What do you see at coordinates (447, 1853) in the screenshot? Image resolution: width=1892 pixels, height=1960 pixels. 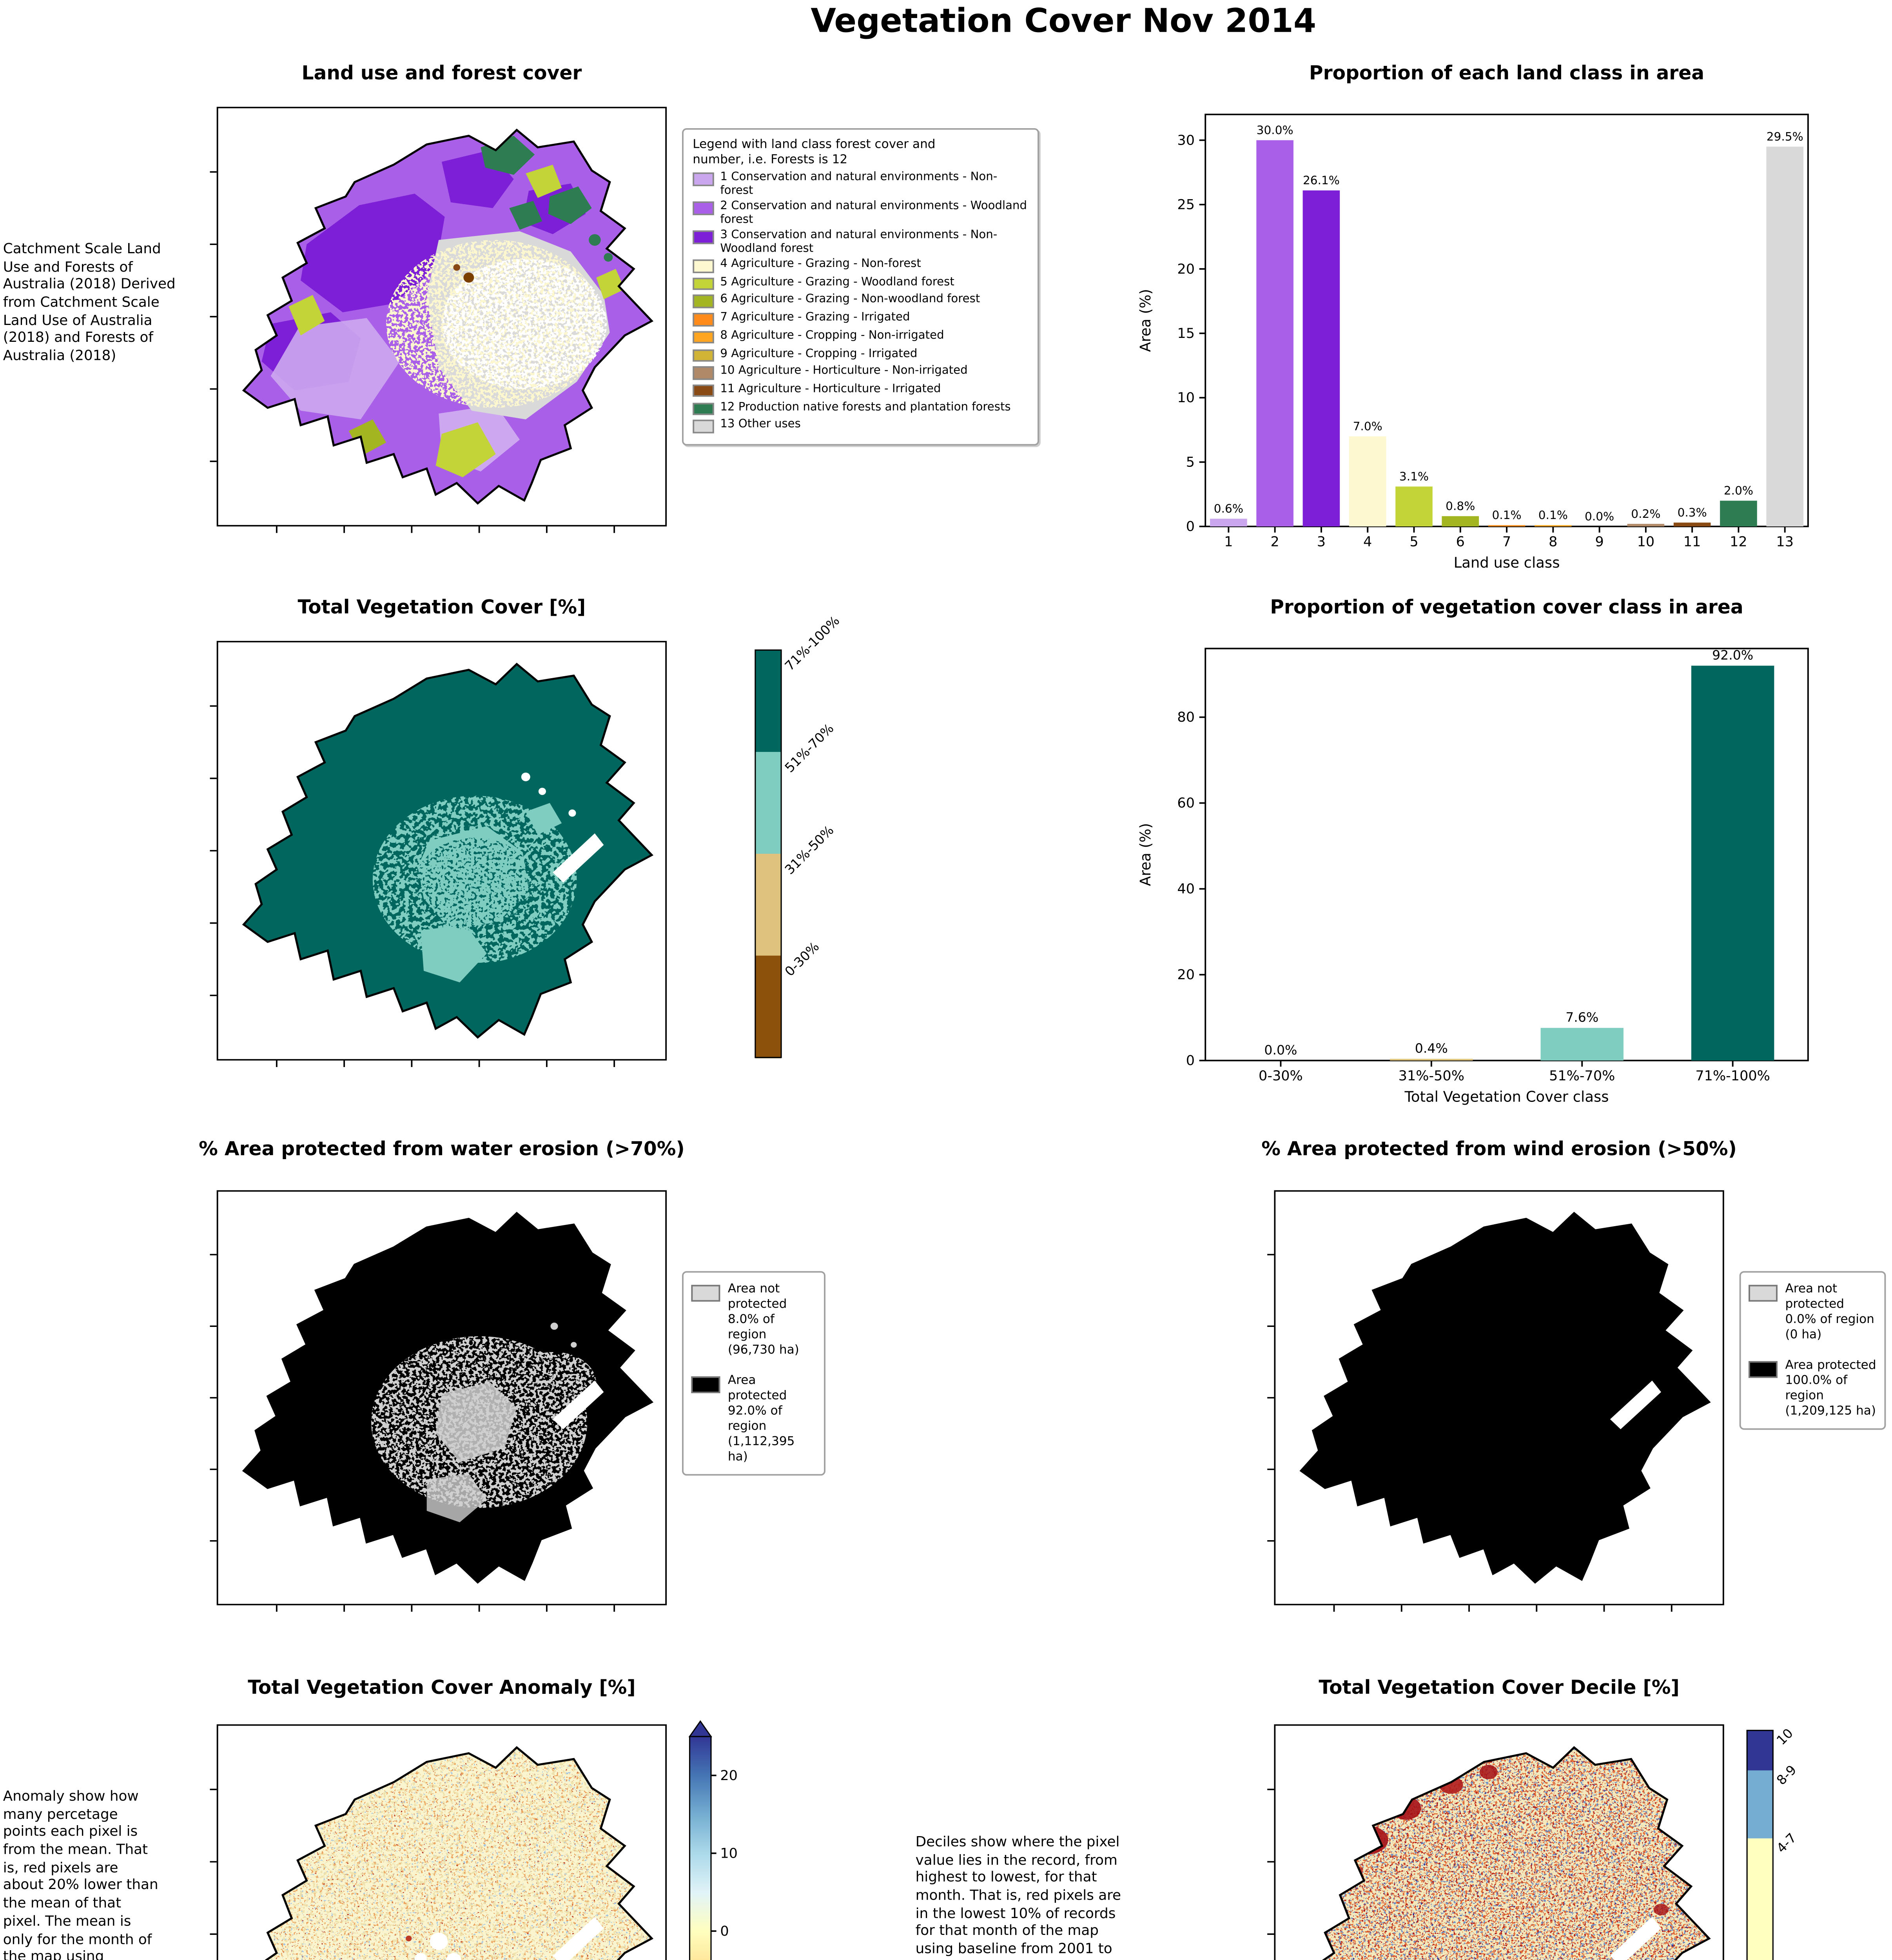 I see `anomaly-map-patches` at bounding box center [447, 1853].